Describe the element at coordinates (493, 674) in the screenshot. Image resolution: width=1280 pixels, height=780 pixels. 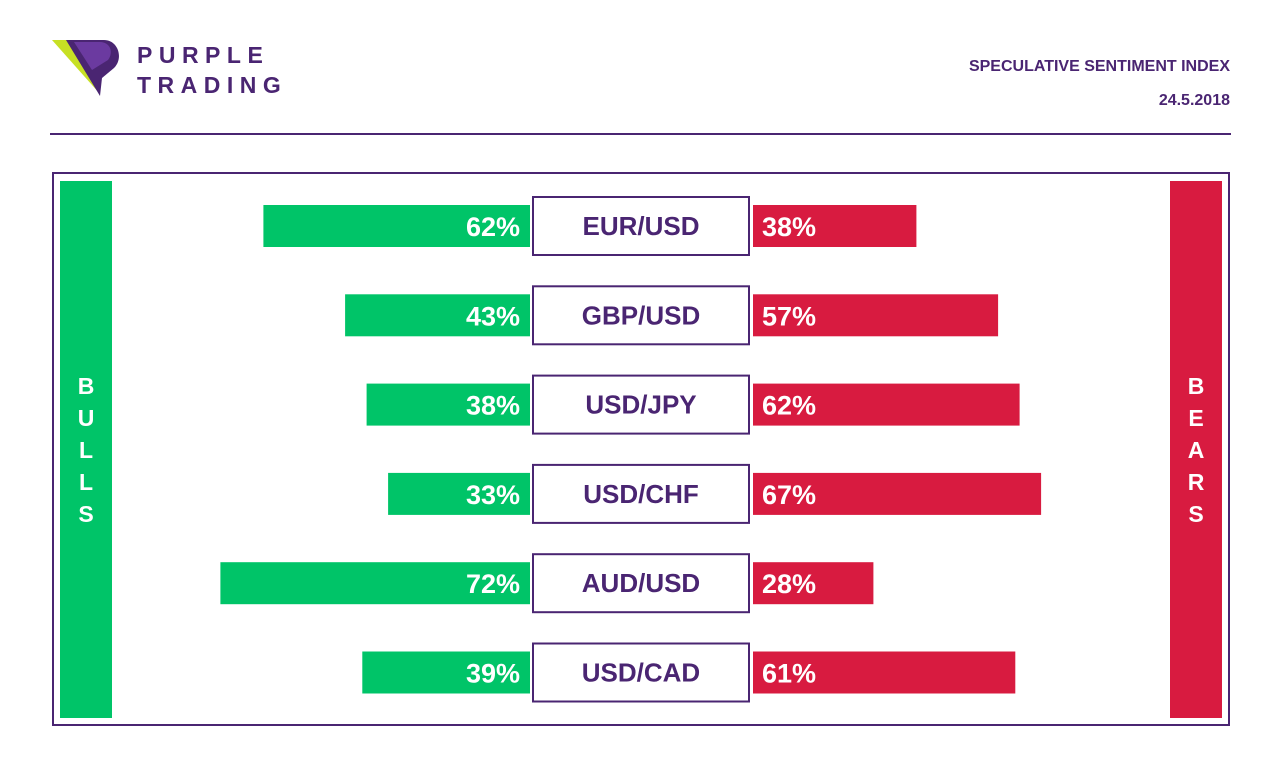
I see `bulls-value-label: 39%` at that location.